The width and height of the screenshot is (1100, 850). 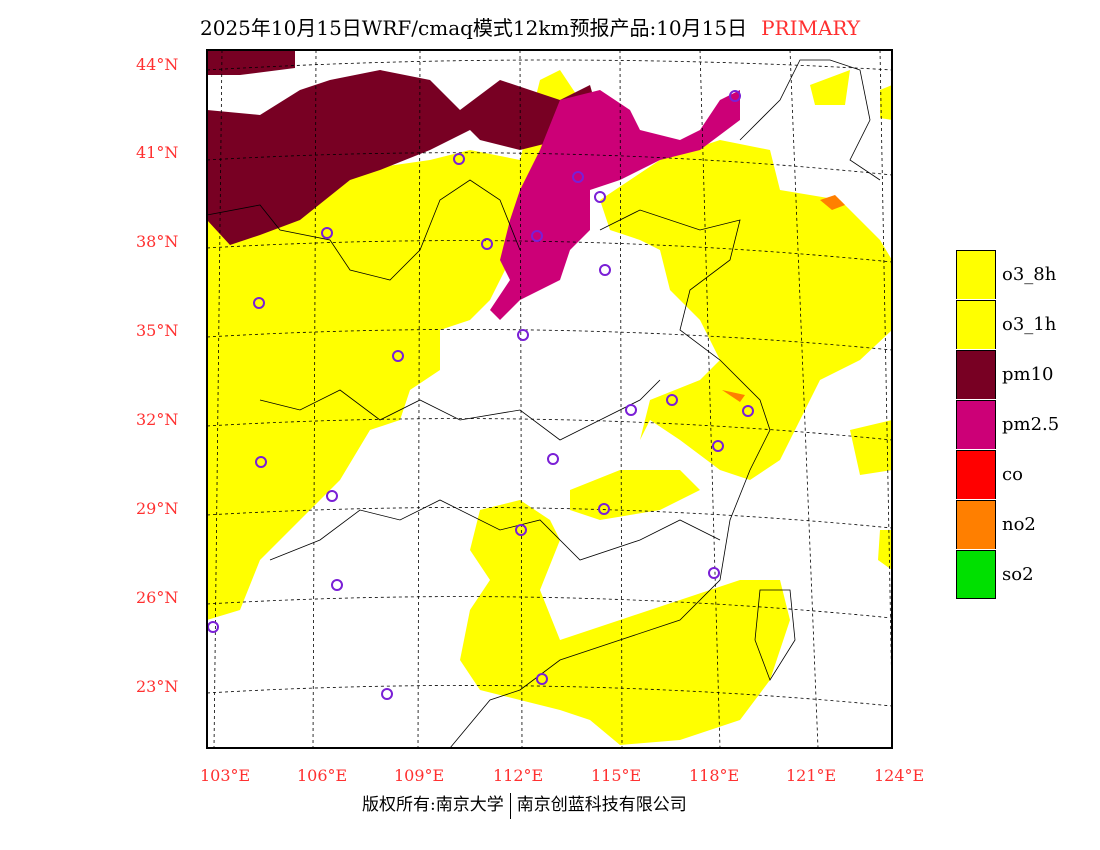 I want to click on lat-label: 29°N, so click(x=157, y=508).